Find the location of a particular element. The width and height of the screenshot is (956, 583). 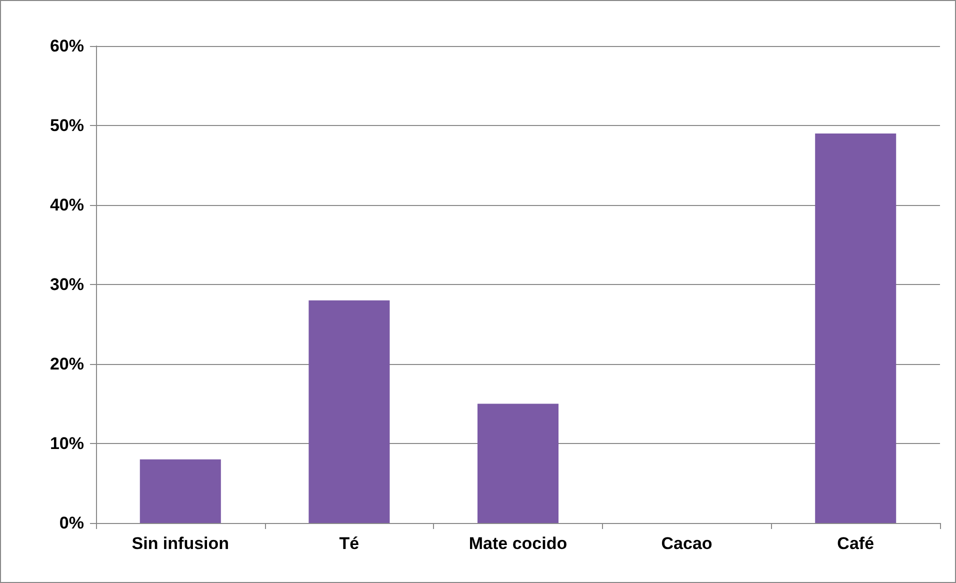

x-tick-label: Té is located at coordinates (349, 543).